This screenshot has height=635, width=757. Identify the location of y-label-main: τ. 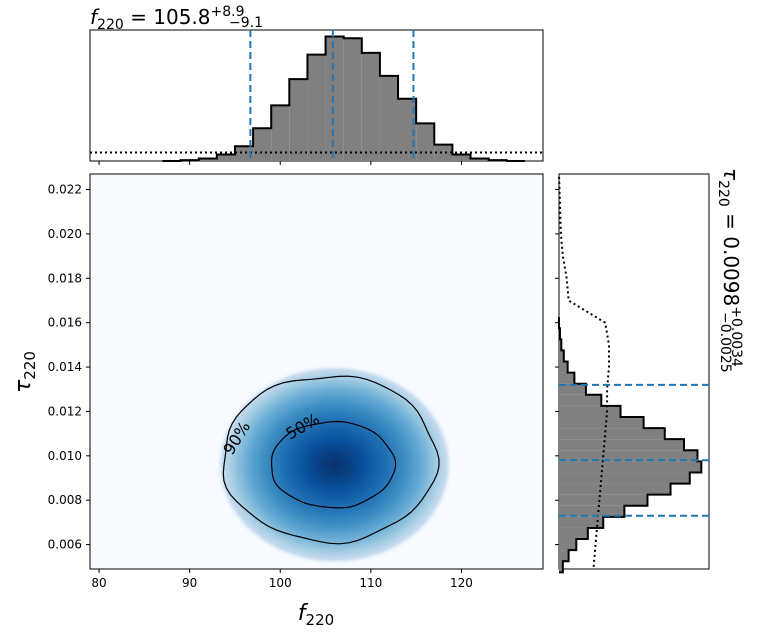
(23, 386).